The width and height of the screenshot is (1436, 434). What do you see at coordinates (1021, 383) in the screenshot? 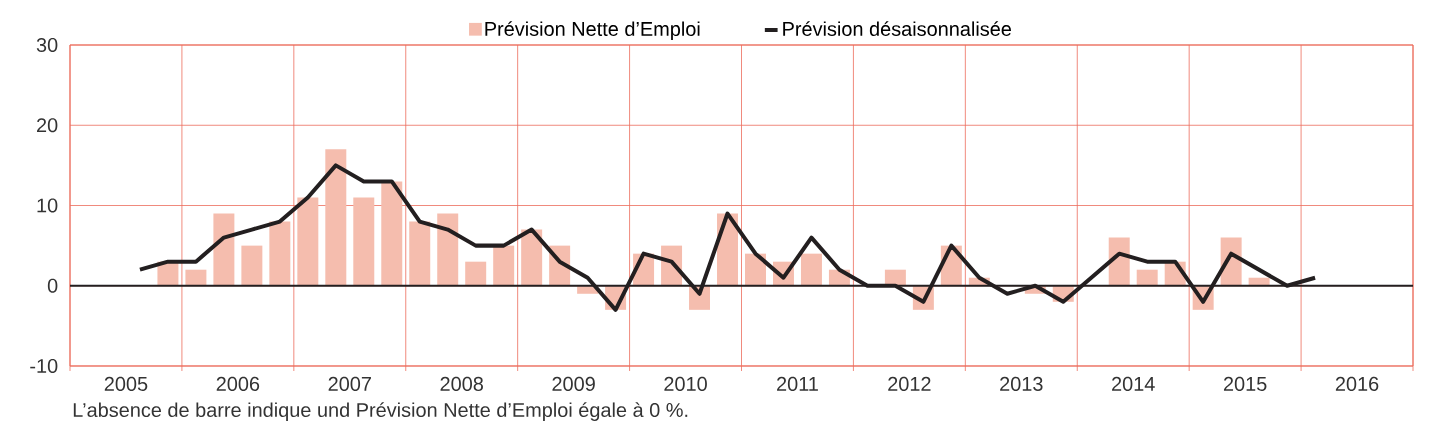
I see `x-tick-label: 2013` at bounding box center [1021, 383].